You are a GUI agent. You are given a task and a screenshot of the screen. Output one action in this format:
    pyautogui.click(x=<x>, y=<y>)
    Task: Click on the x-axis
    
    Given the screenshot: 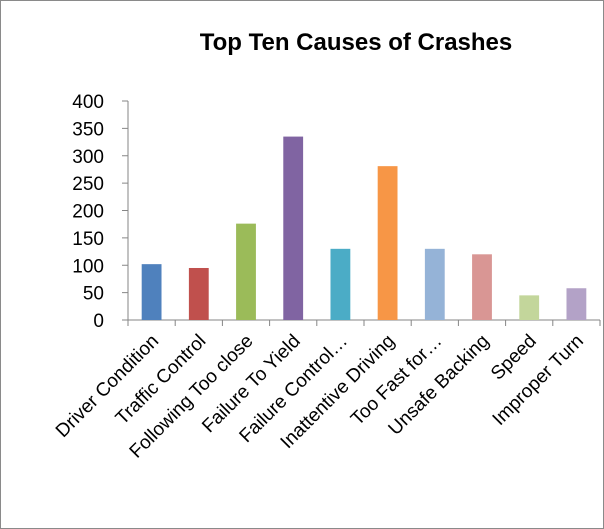 What is the action you would take?
    pyautogui.click(x=364, y=322)
    